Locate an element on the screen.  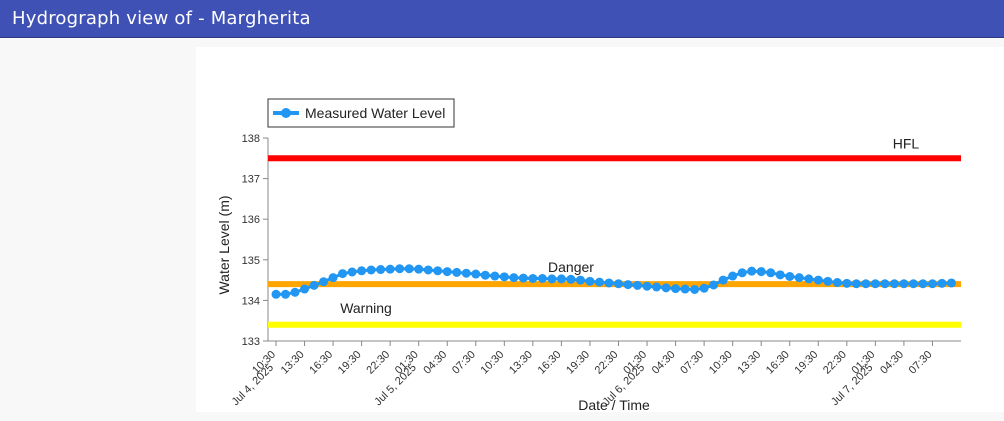
threshold-warning-label: Warning is located at coordinates (366, 308).